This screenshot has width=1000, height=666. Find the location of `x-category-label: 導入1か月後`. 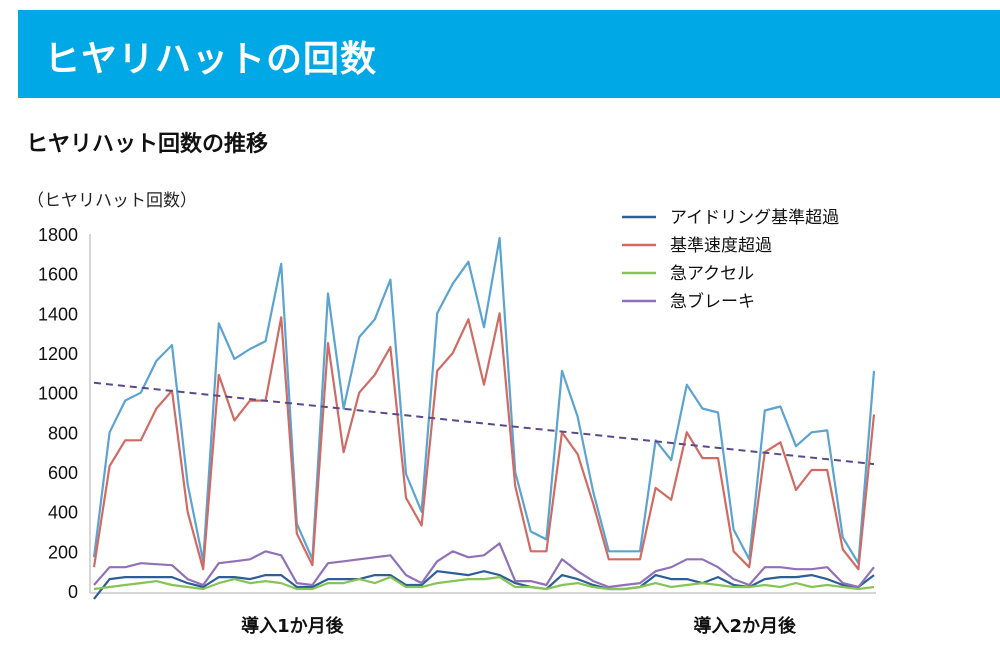

x-category-label: 導入1か月後 is located at coordinates (293, 626).